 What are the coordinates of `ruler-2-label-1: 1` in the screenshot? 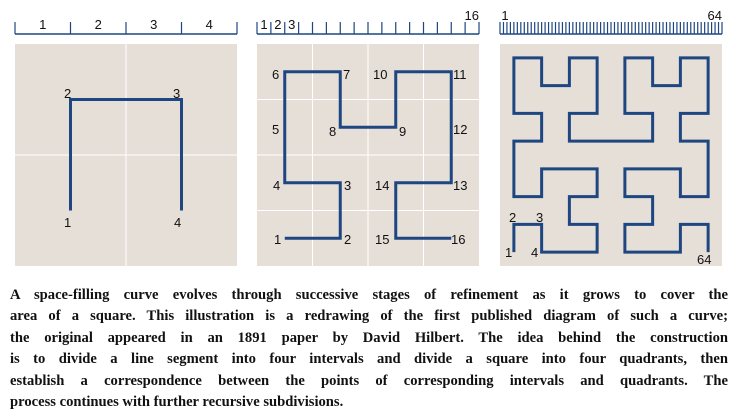 It's located at (263, 24).